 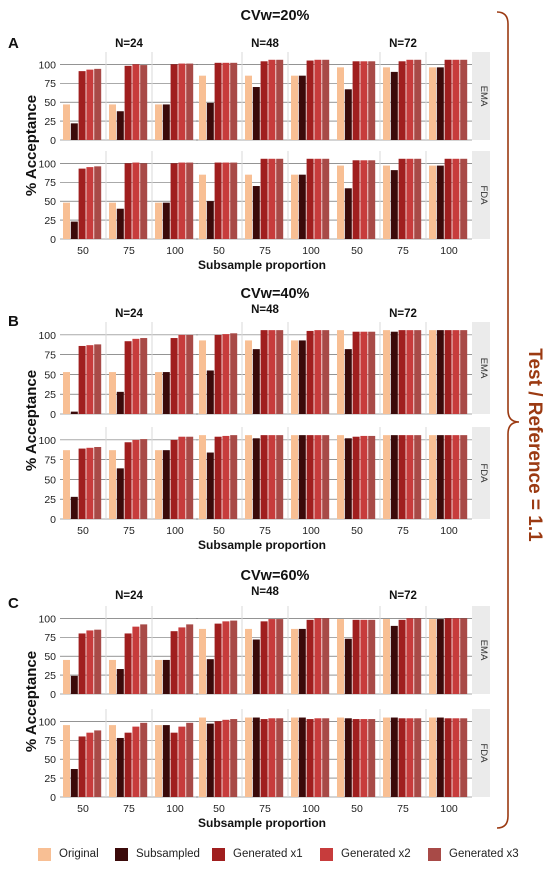 What do you see at coordinates (83, 809) in the screenshot?
I see `x-tick-label: 50` at bounding box center [83, 809].